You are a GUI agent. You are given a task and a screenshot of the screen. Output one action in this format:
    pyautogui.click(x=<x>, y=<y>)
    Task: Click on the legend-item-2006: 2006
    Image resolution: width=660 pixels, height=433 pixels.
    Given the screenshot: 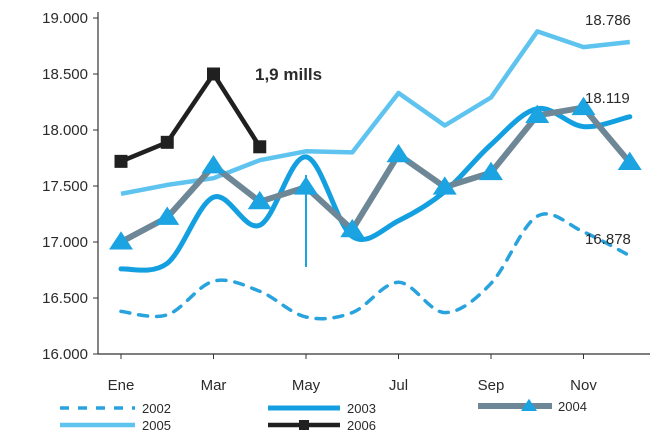 What is the action you would take?
    pyautogui.click(x=322, y=425)
    